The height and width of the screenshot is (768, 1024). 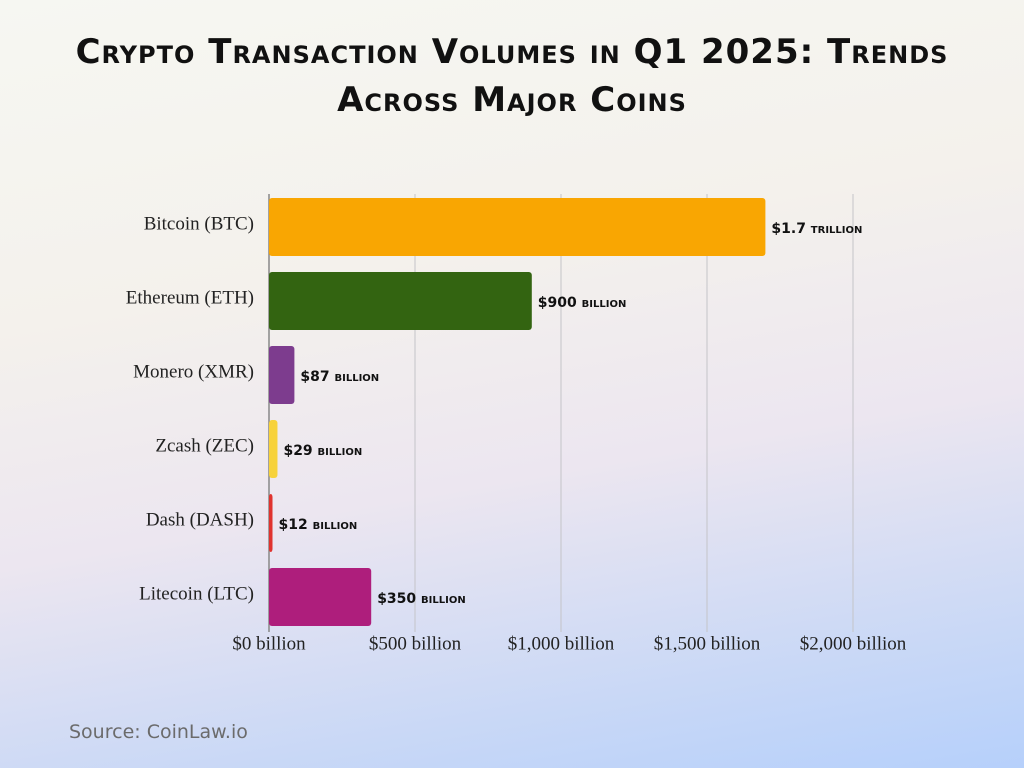 I want to click on value-label: $350 billion, so click(x=421, y=599).